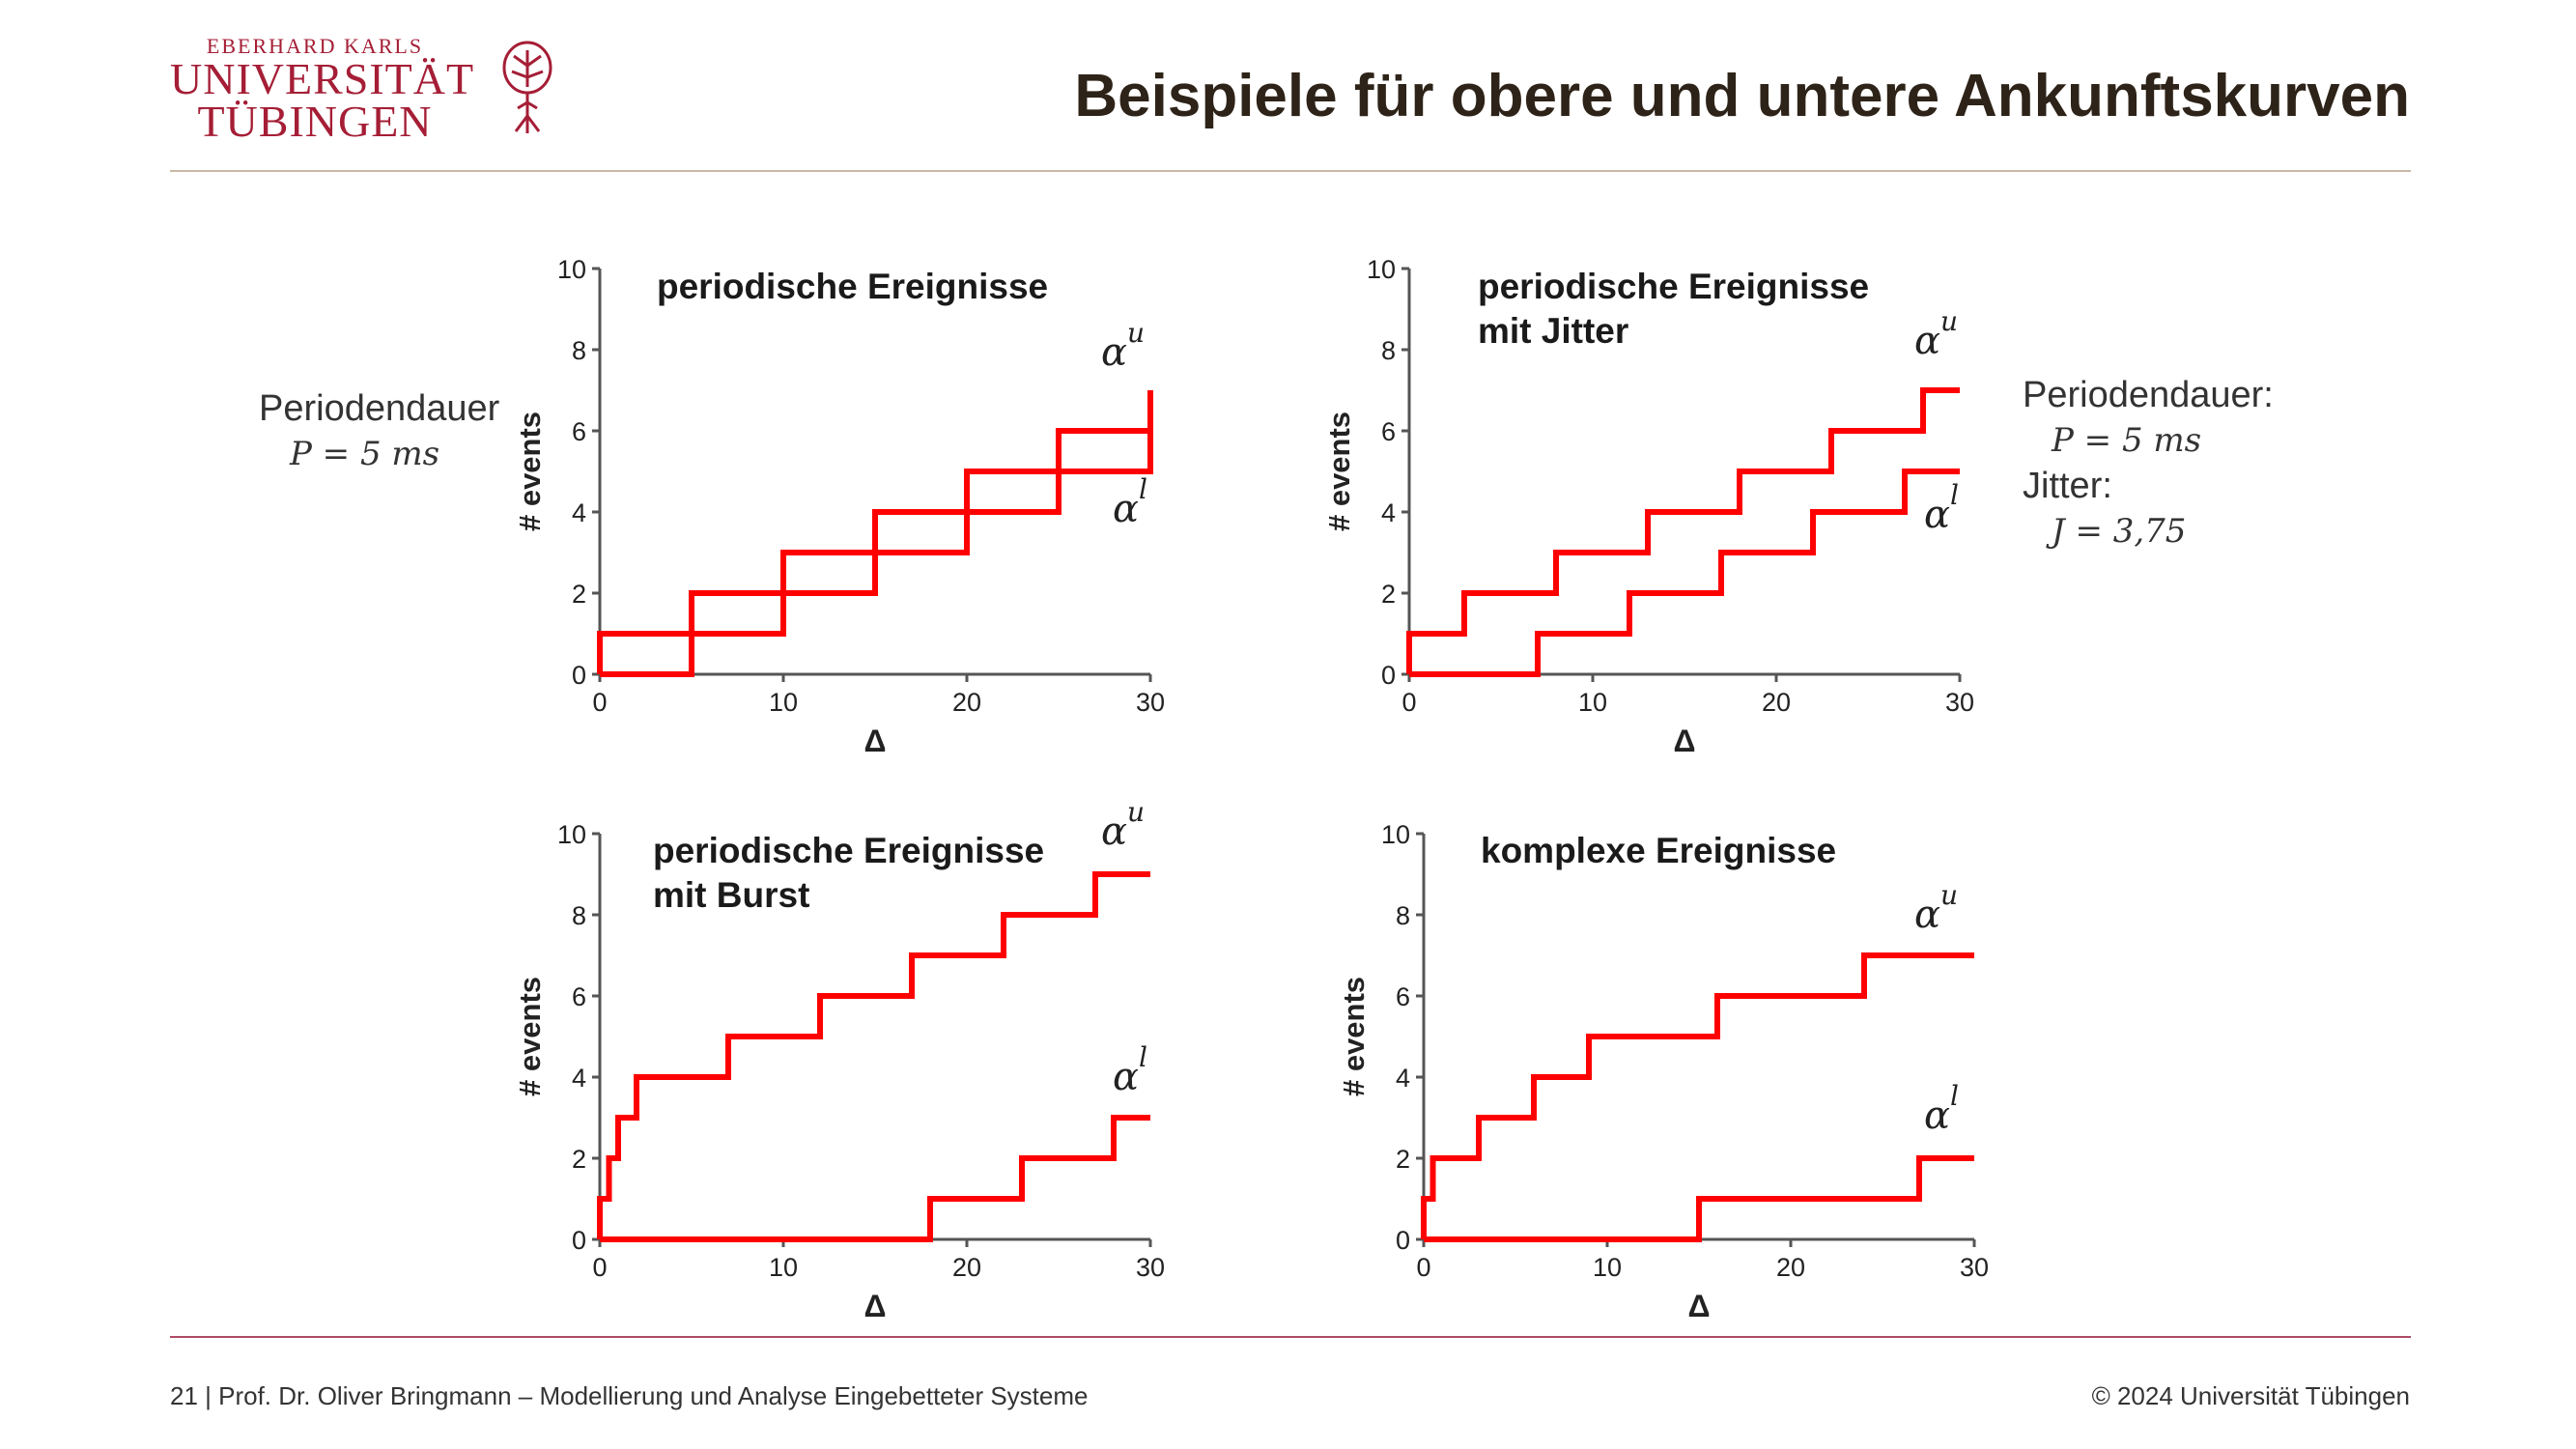 The image size is (2576, 1449). I want to click on logo-wordmark: EBERHARD KARLS UNIVERSITÄT TÜBINGEN, so click(322, 90).